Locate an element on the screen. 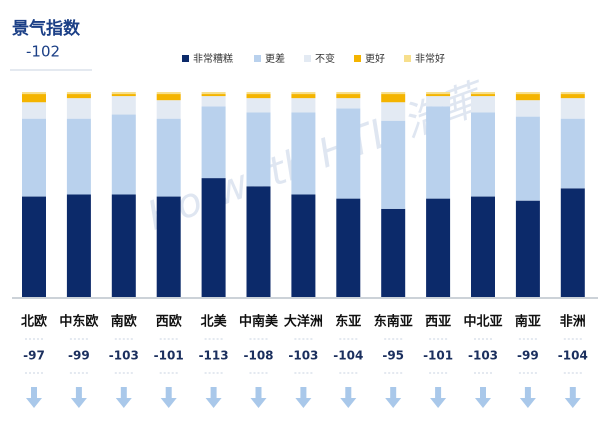  legend-label: 非常好 is located at coordinates (430, 58).